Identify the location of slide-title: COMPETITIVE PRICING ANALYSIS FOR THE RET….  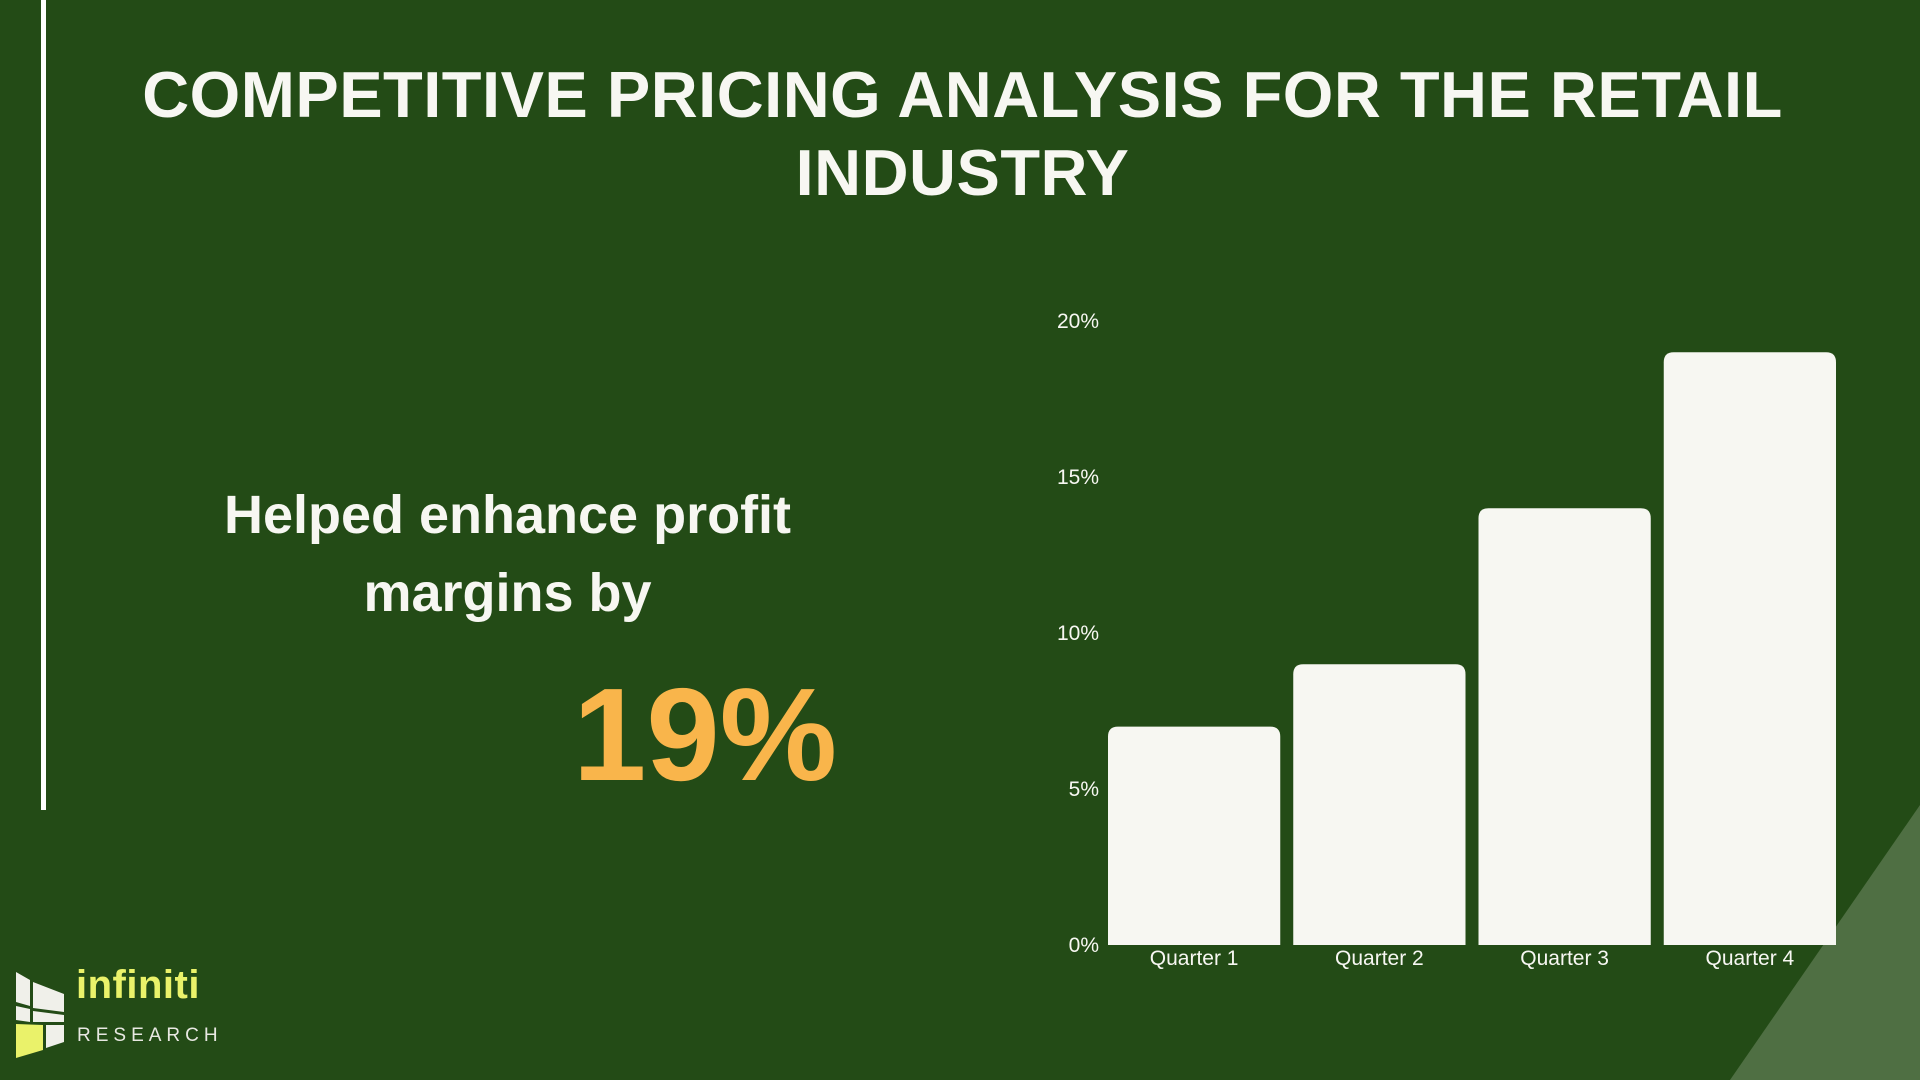
(962, 133).